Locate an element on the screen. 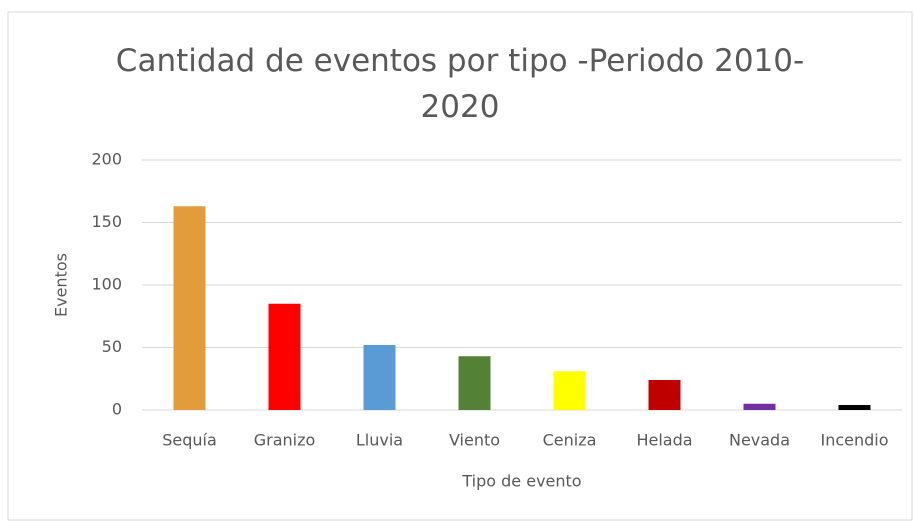 The image size is (915, 523). y-tick-label: 50 is located at coordinates (112, 346).